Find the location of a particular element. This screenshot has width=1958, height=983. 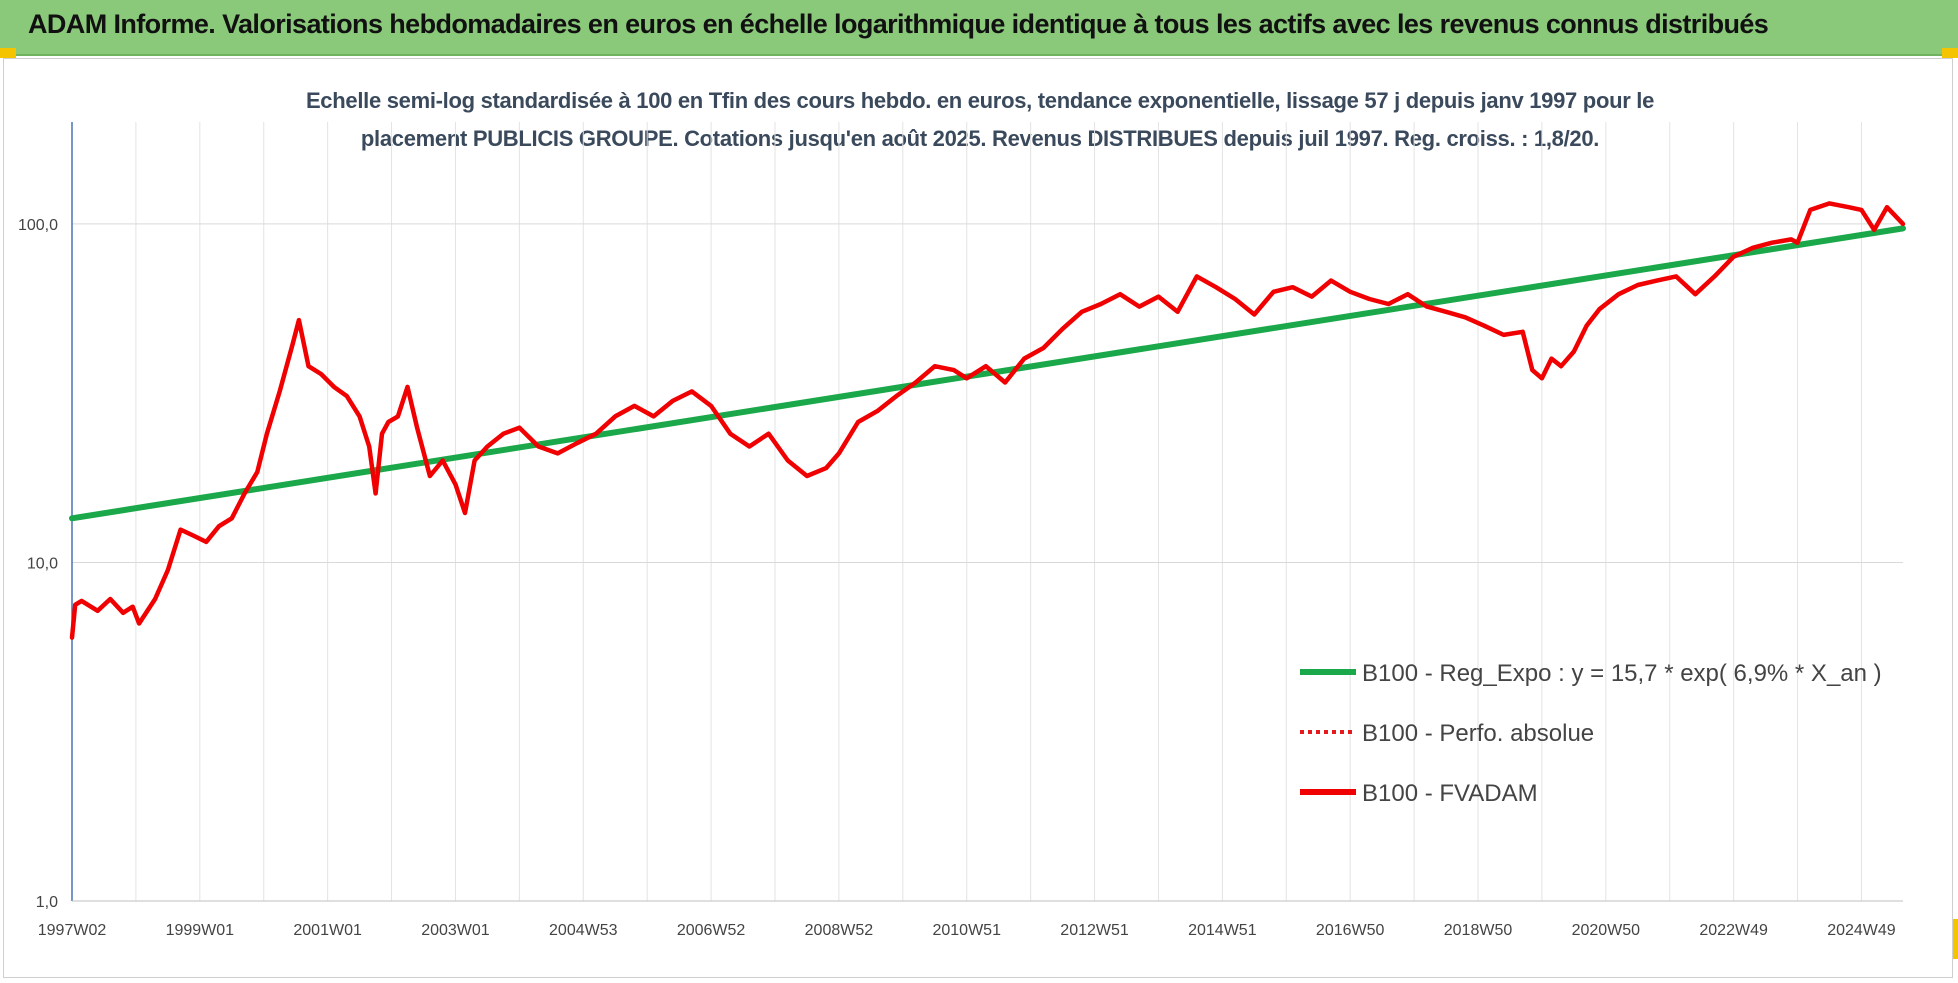

x-tick-label: 1999W01 is located at coordinates (200, 930).